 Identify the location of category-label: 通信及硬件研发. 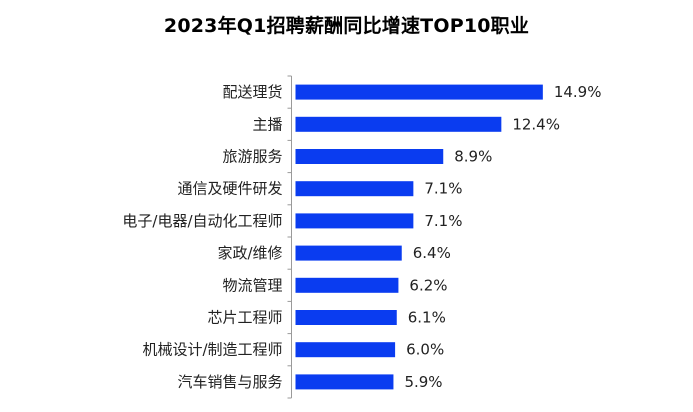
(229, 189).